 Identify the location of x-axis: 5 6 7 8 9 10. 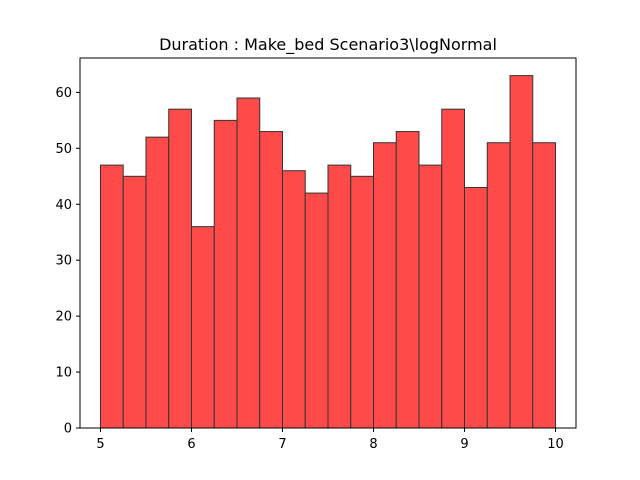
(330, 440).